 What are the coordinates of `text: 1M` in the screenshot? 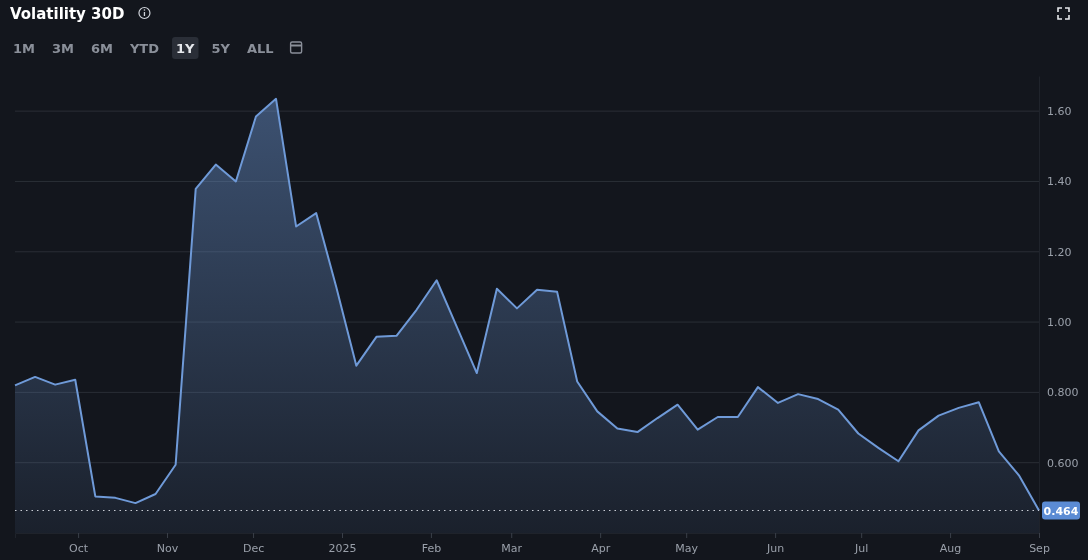 It's located at (24, 48).